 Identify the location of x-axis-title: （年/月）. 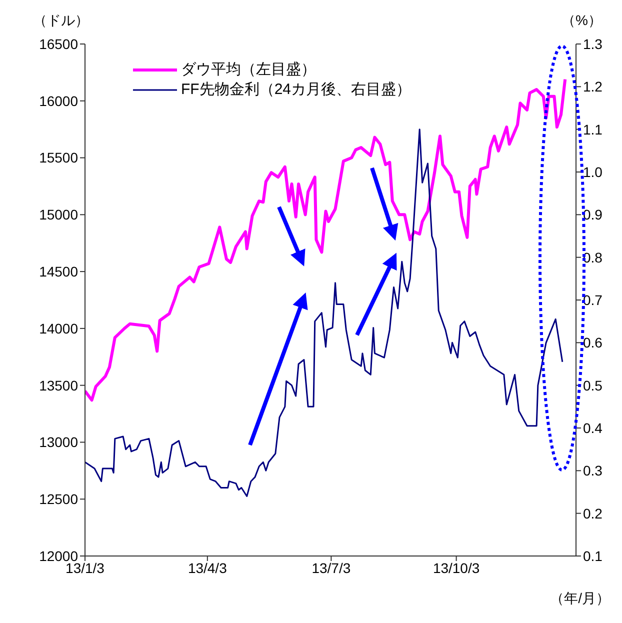
(580, 599).